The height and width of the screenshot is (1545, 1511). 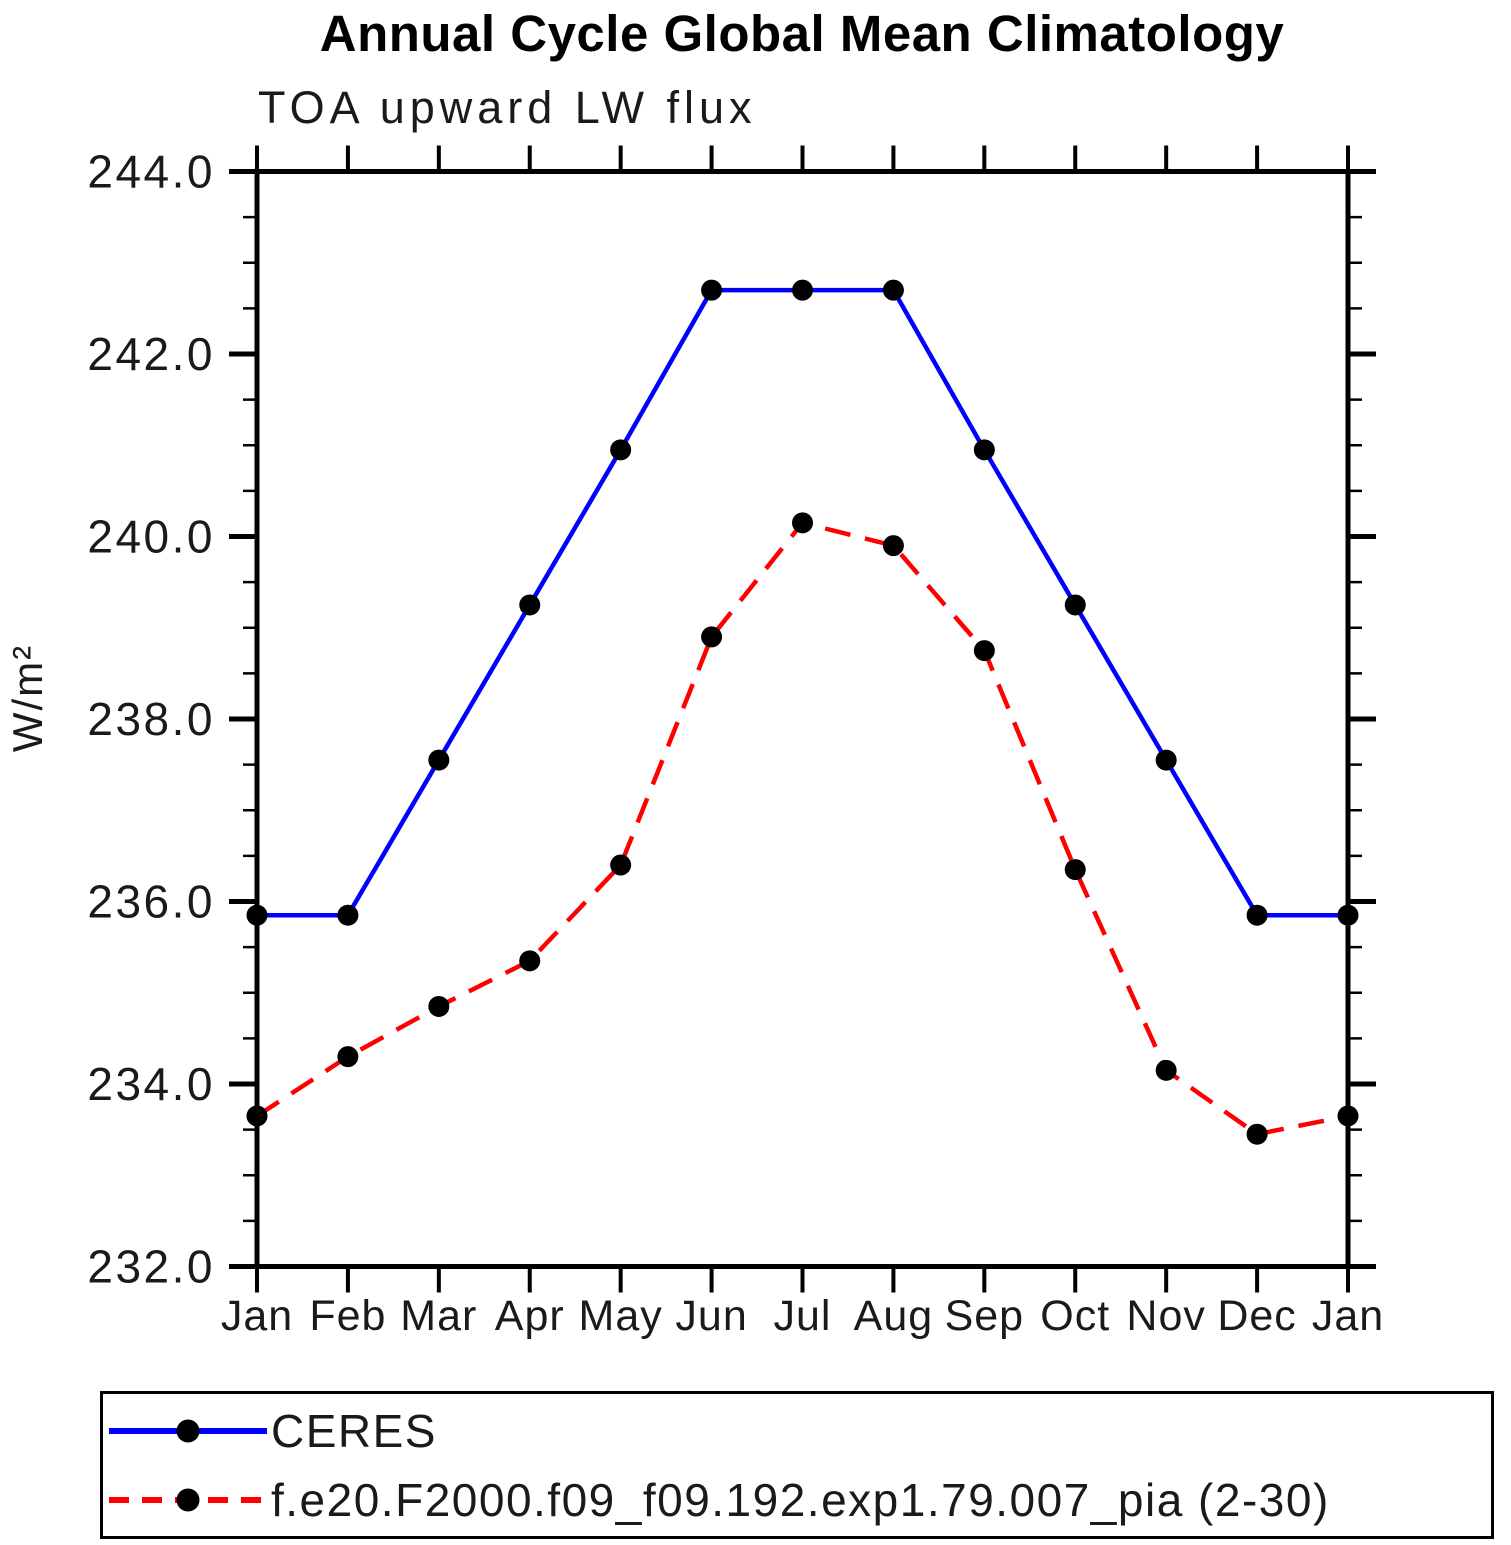 I want to click on y-tick-label: 234.0, so click(x=151, y=1084).